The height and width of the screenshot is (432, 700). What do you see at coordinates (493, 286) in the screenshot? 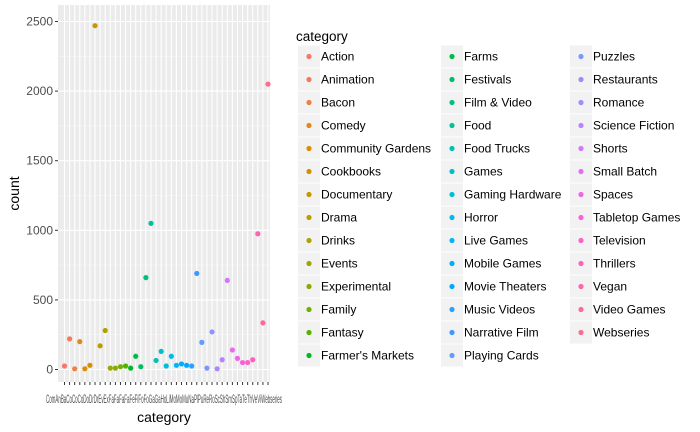
I see `legend-item: Movie Theaters` at bounding box center [493, 286].